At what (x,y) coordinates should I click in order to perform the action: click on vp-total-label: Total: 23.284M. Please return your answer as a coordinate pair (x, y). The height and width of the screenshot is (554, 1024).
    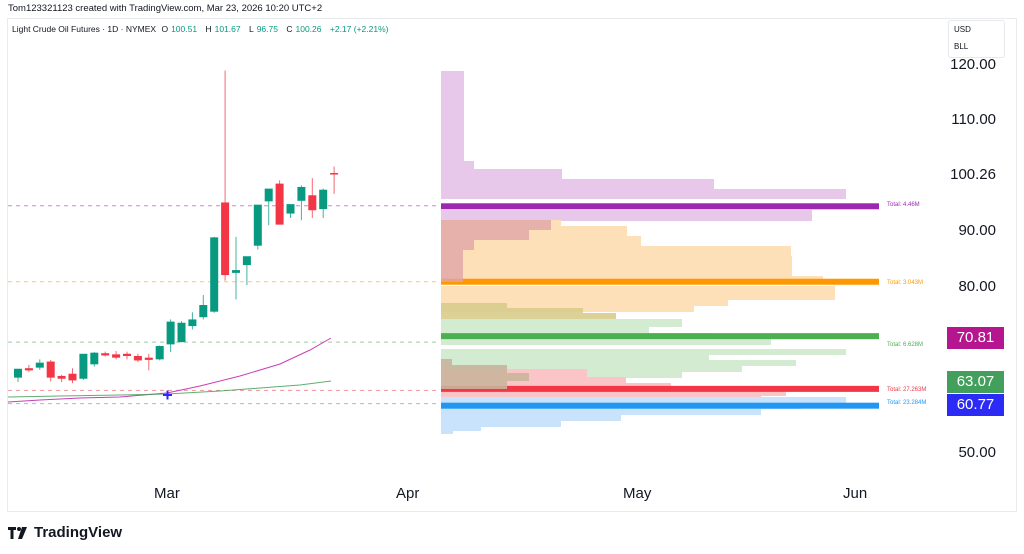
    Looking at the image, I should click on (907, 403).